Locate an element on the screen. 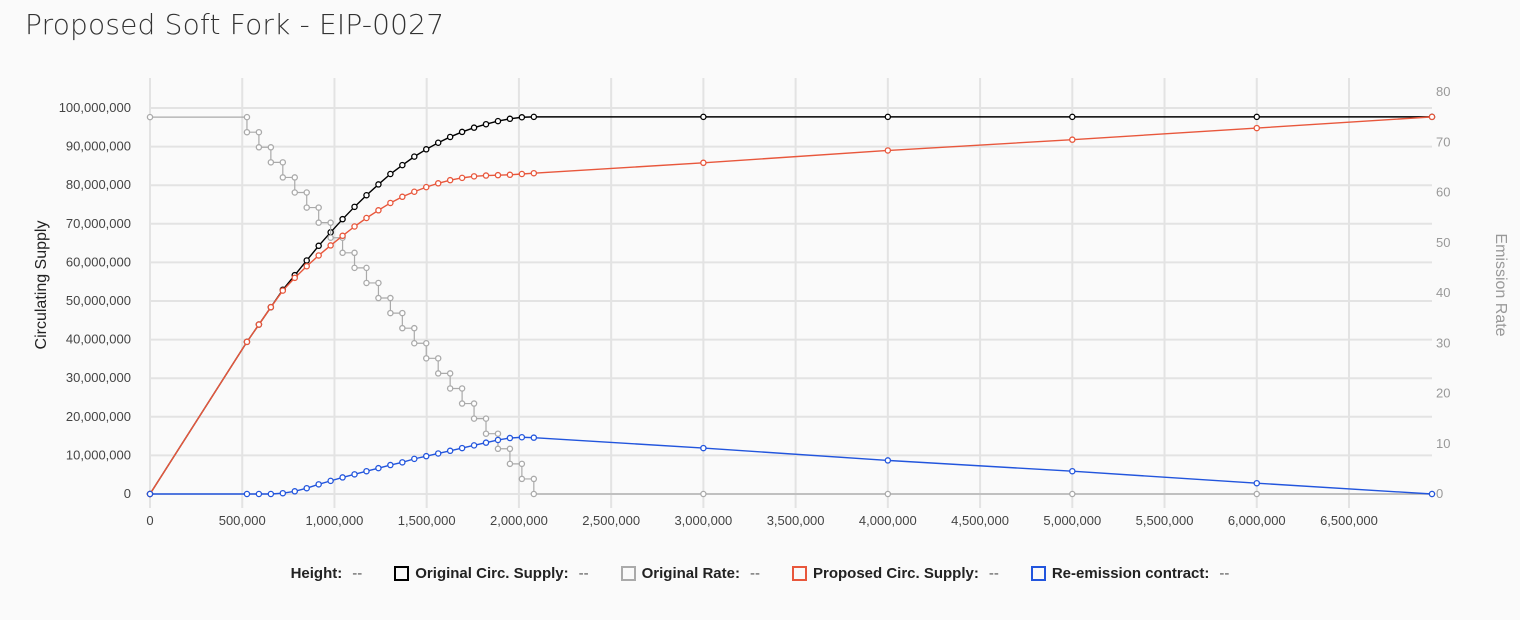  y-tick-label: 60,000,000 is located at coordinates (98, 261).